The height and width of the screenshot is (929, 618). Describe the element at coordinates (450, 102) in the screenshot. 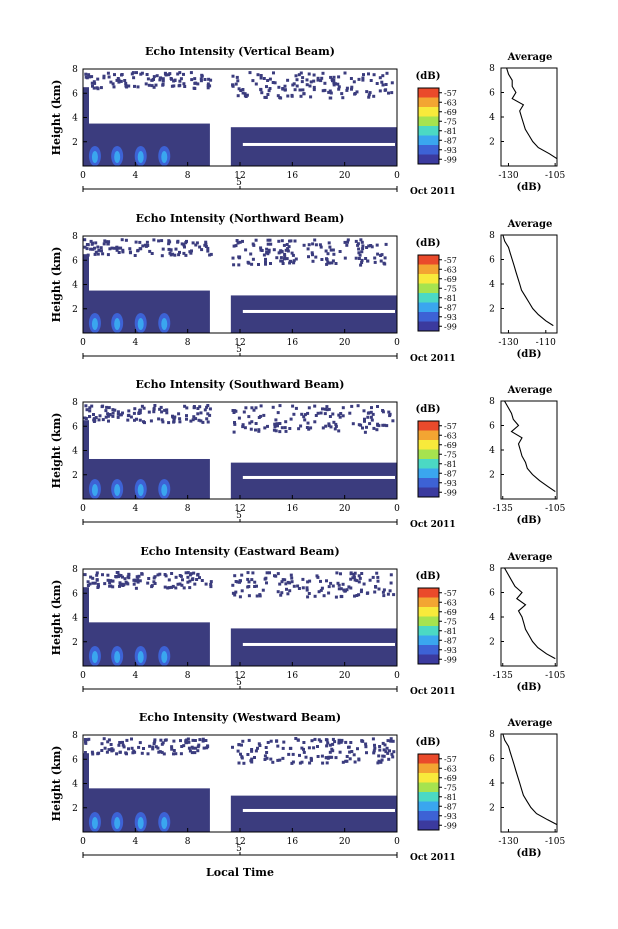

I see `colorbar-tick-label: -63` at that location.